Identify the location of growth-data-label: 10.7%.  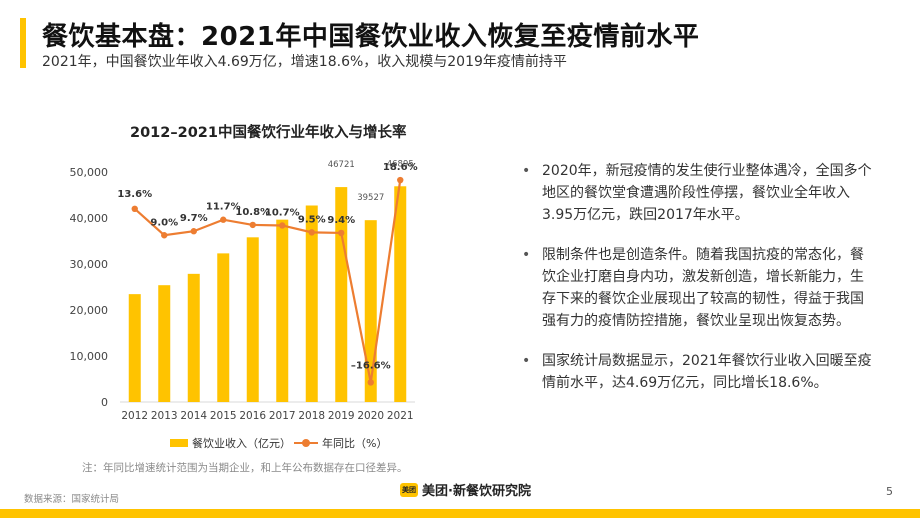
(282, 212).